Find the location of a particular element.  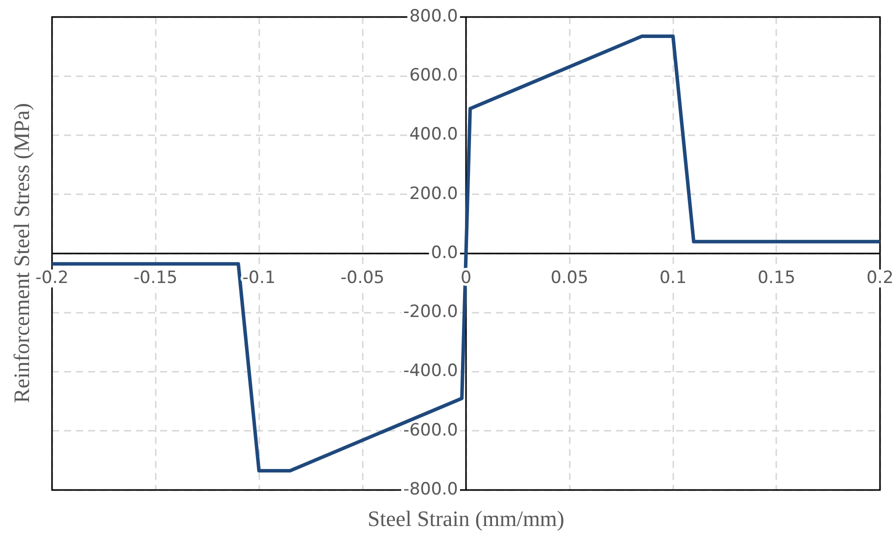

y-tick-label: 200.0 is located at coordinates (433, 194).